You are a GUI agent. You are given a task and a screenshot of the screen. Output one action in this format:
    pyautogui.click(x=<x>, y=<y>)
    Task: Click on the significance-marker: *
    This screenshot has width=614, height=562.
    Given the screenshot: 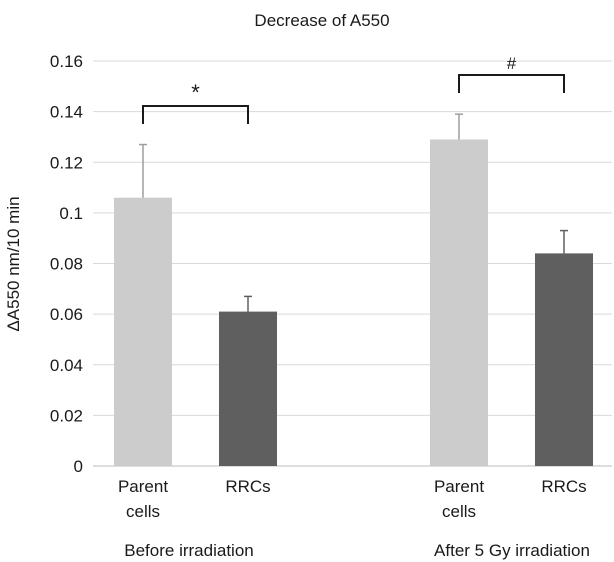 What is the action you would take?
    pyautogui.click(x=195, y=92)
    